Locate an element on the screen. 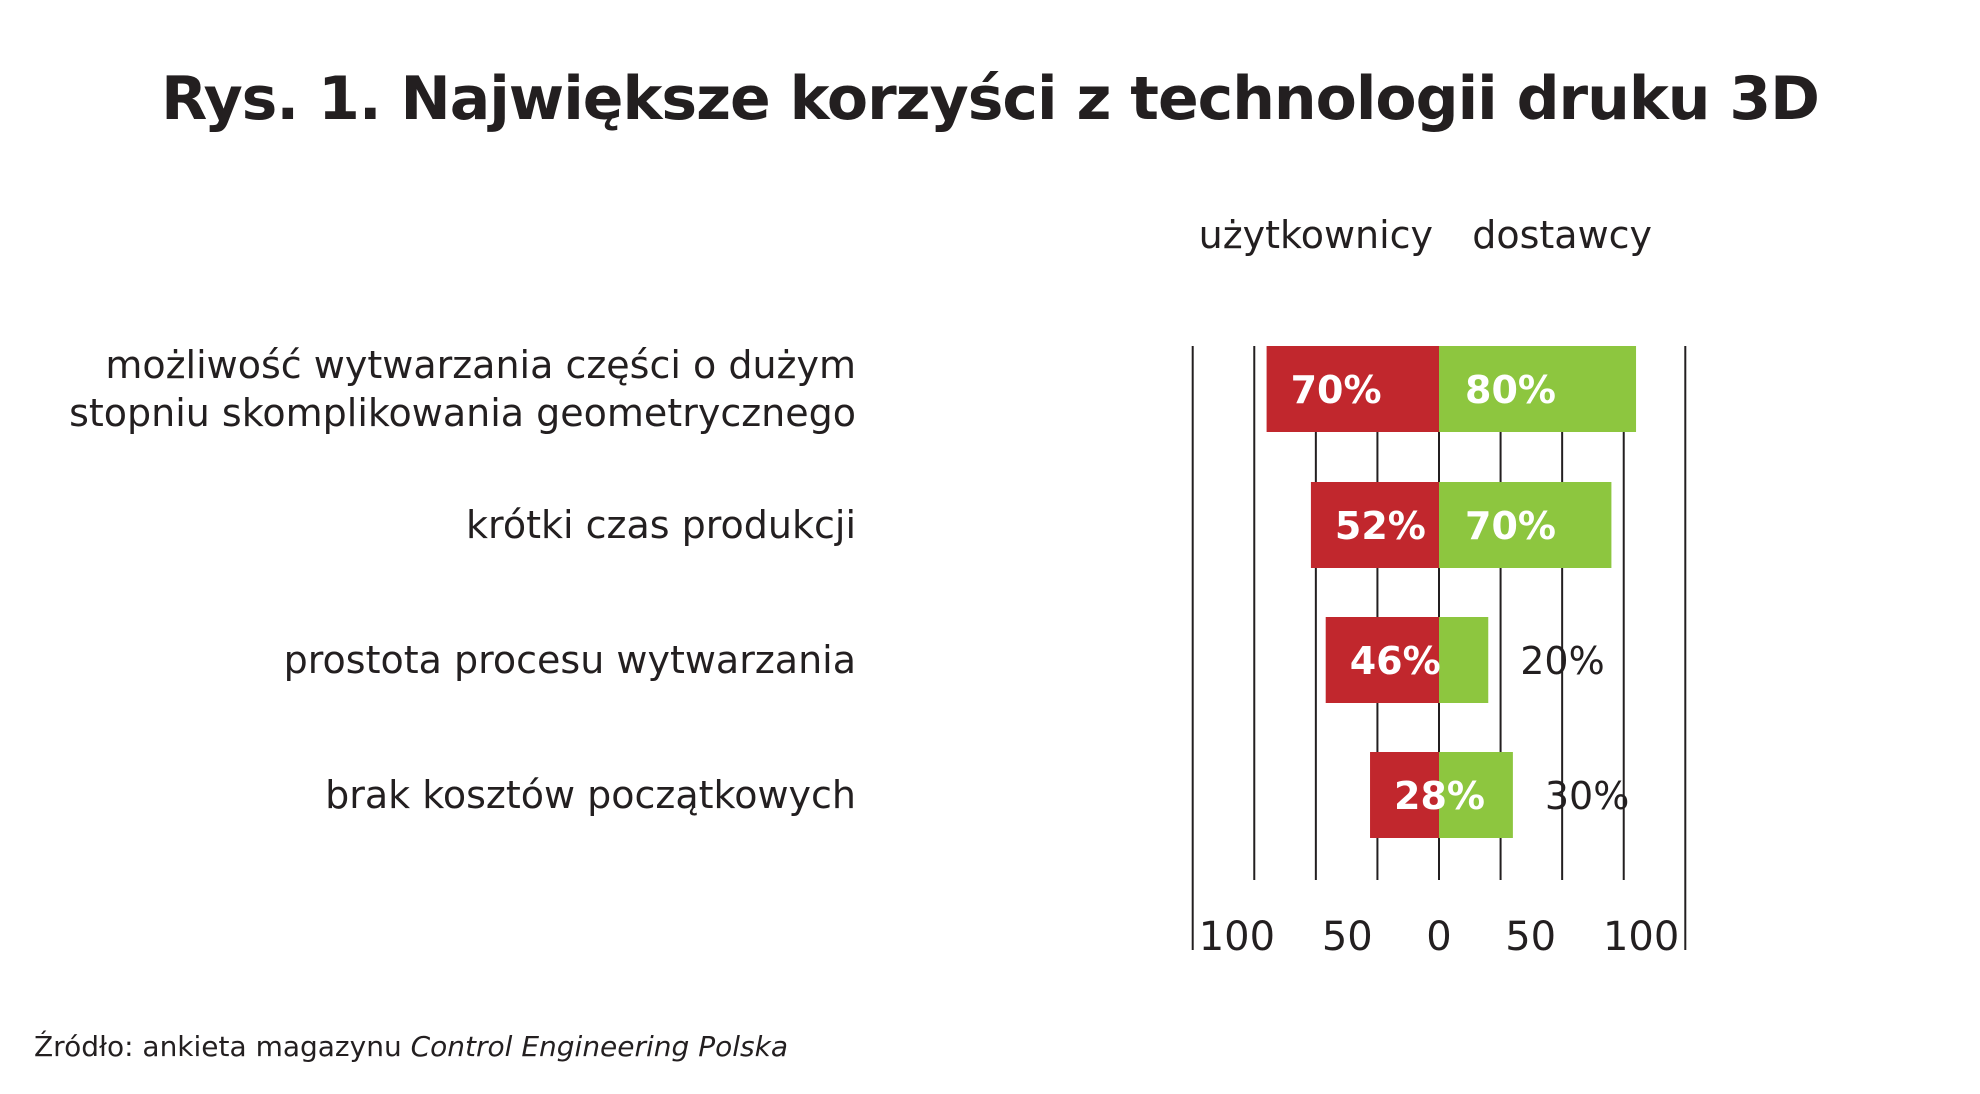 This screenshot has height=1094, width=1980. source-publication: Control Engineering Polska is located at coordinates (599, 1046).